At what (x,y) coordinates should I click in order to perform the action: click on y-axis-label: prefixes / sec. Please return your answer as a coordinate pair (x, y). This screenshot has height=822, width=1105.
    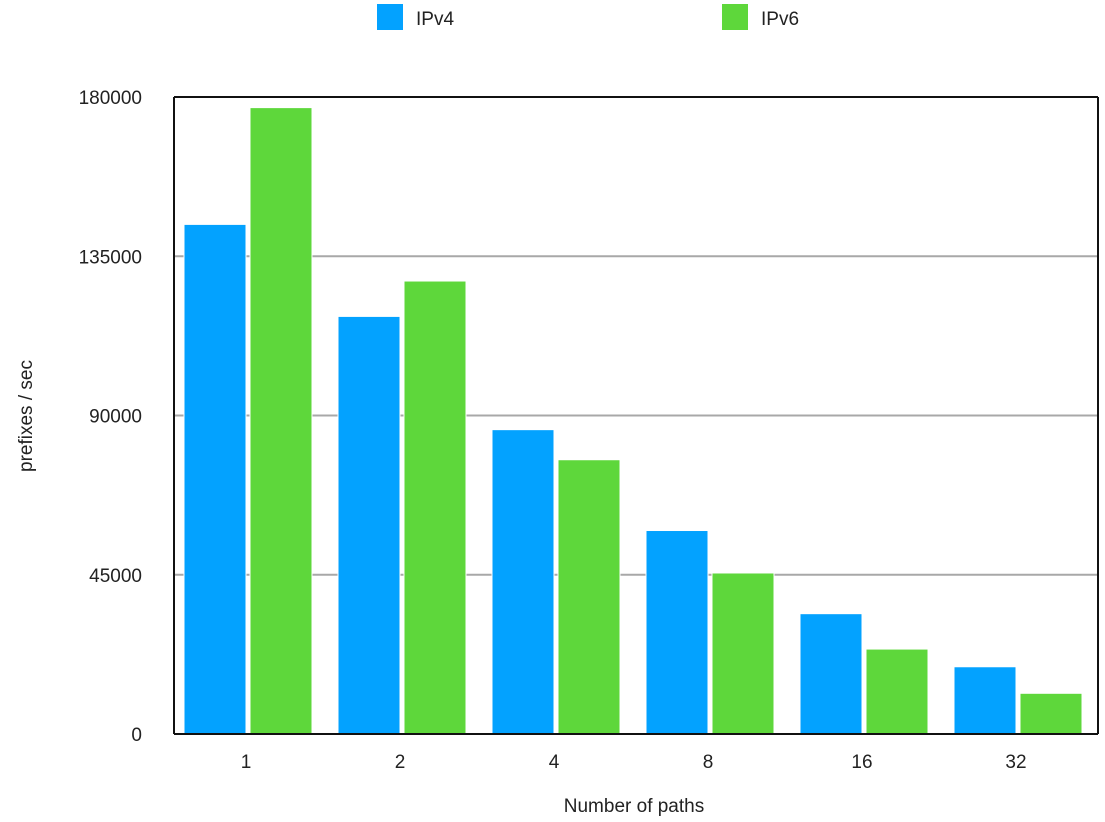
    Looking at the image, I should click on (26, 416).